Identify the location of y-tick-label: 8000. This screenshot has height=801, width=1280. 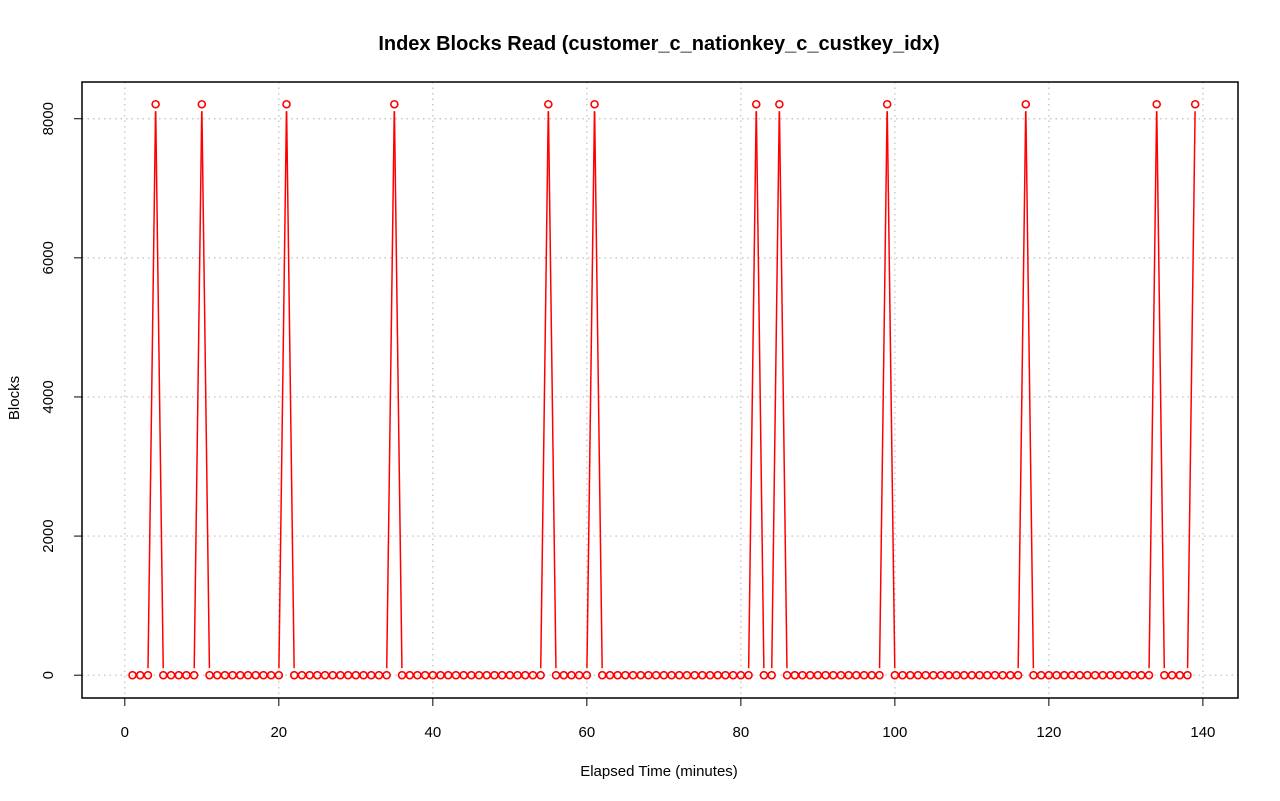
(48, 118).